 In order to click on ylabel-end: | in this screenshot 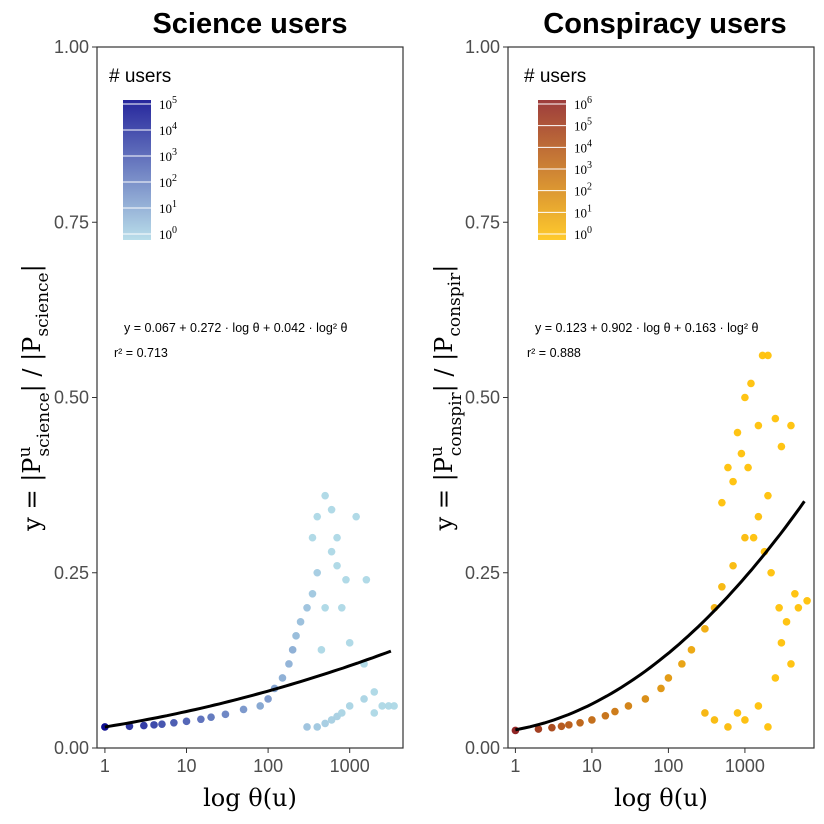, I will do `click(444, 269)`.